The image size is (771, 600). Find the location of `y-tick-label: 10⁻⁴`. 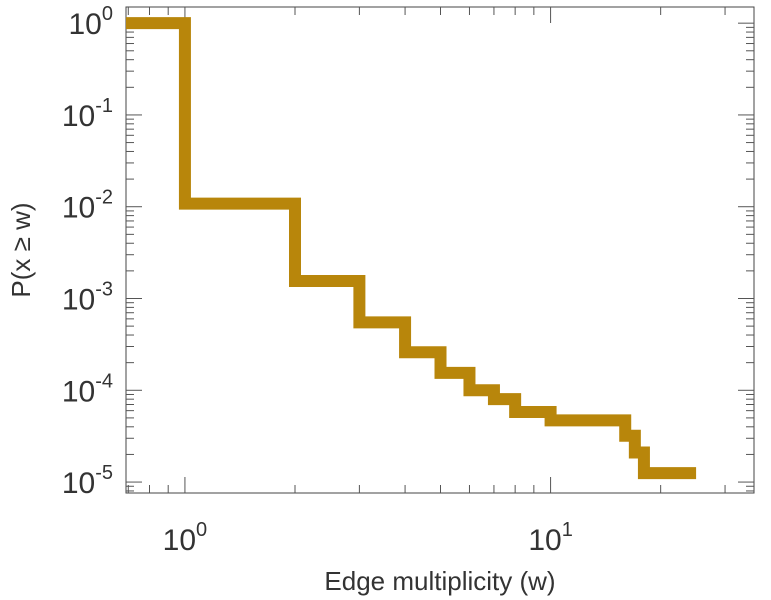

y-tick-label: 10⁻⁴ is located at coordinates (87, 389).